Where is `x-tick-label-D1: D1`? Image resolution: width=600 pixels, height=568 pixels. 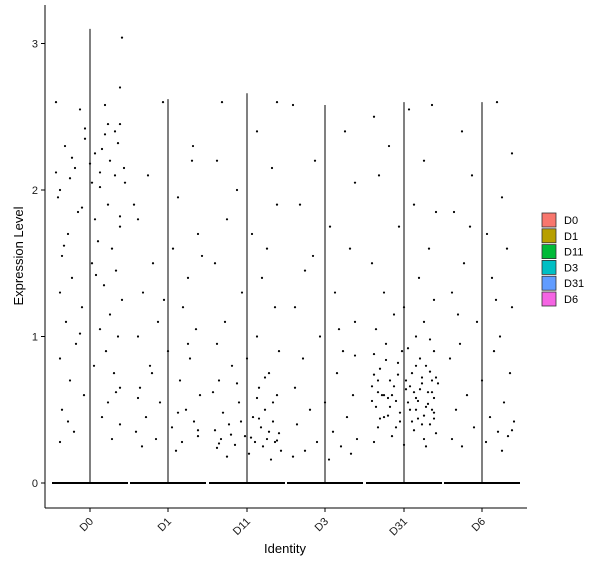 x-tick-label-D1: D1 is located at coordinates (165, 525).